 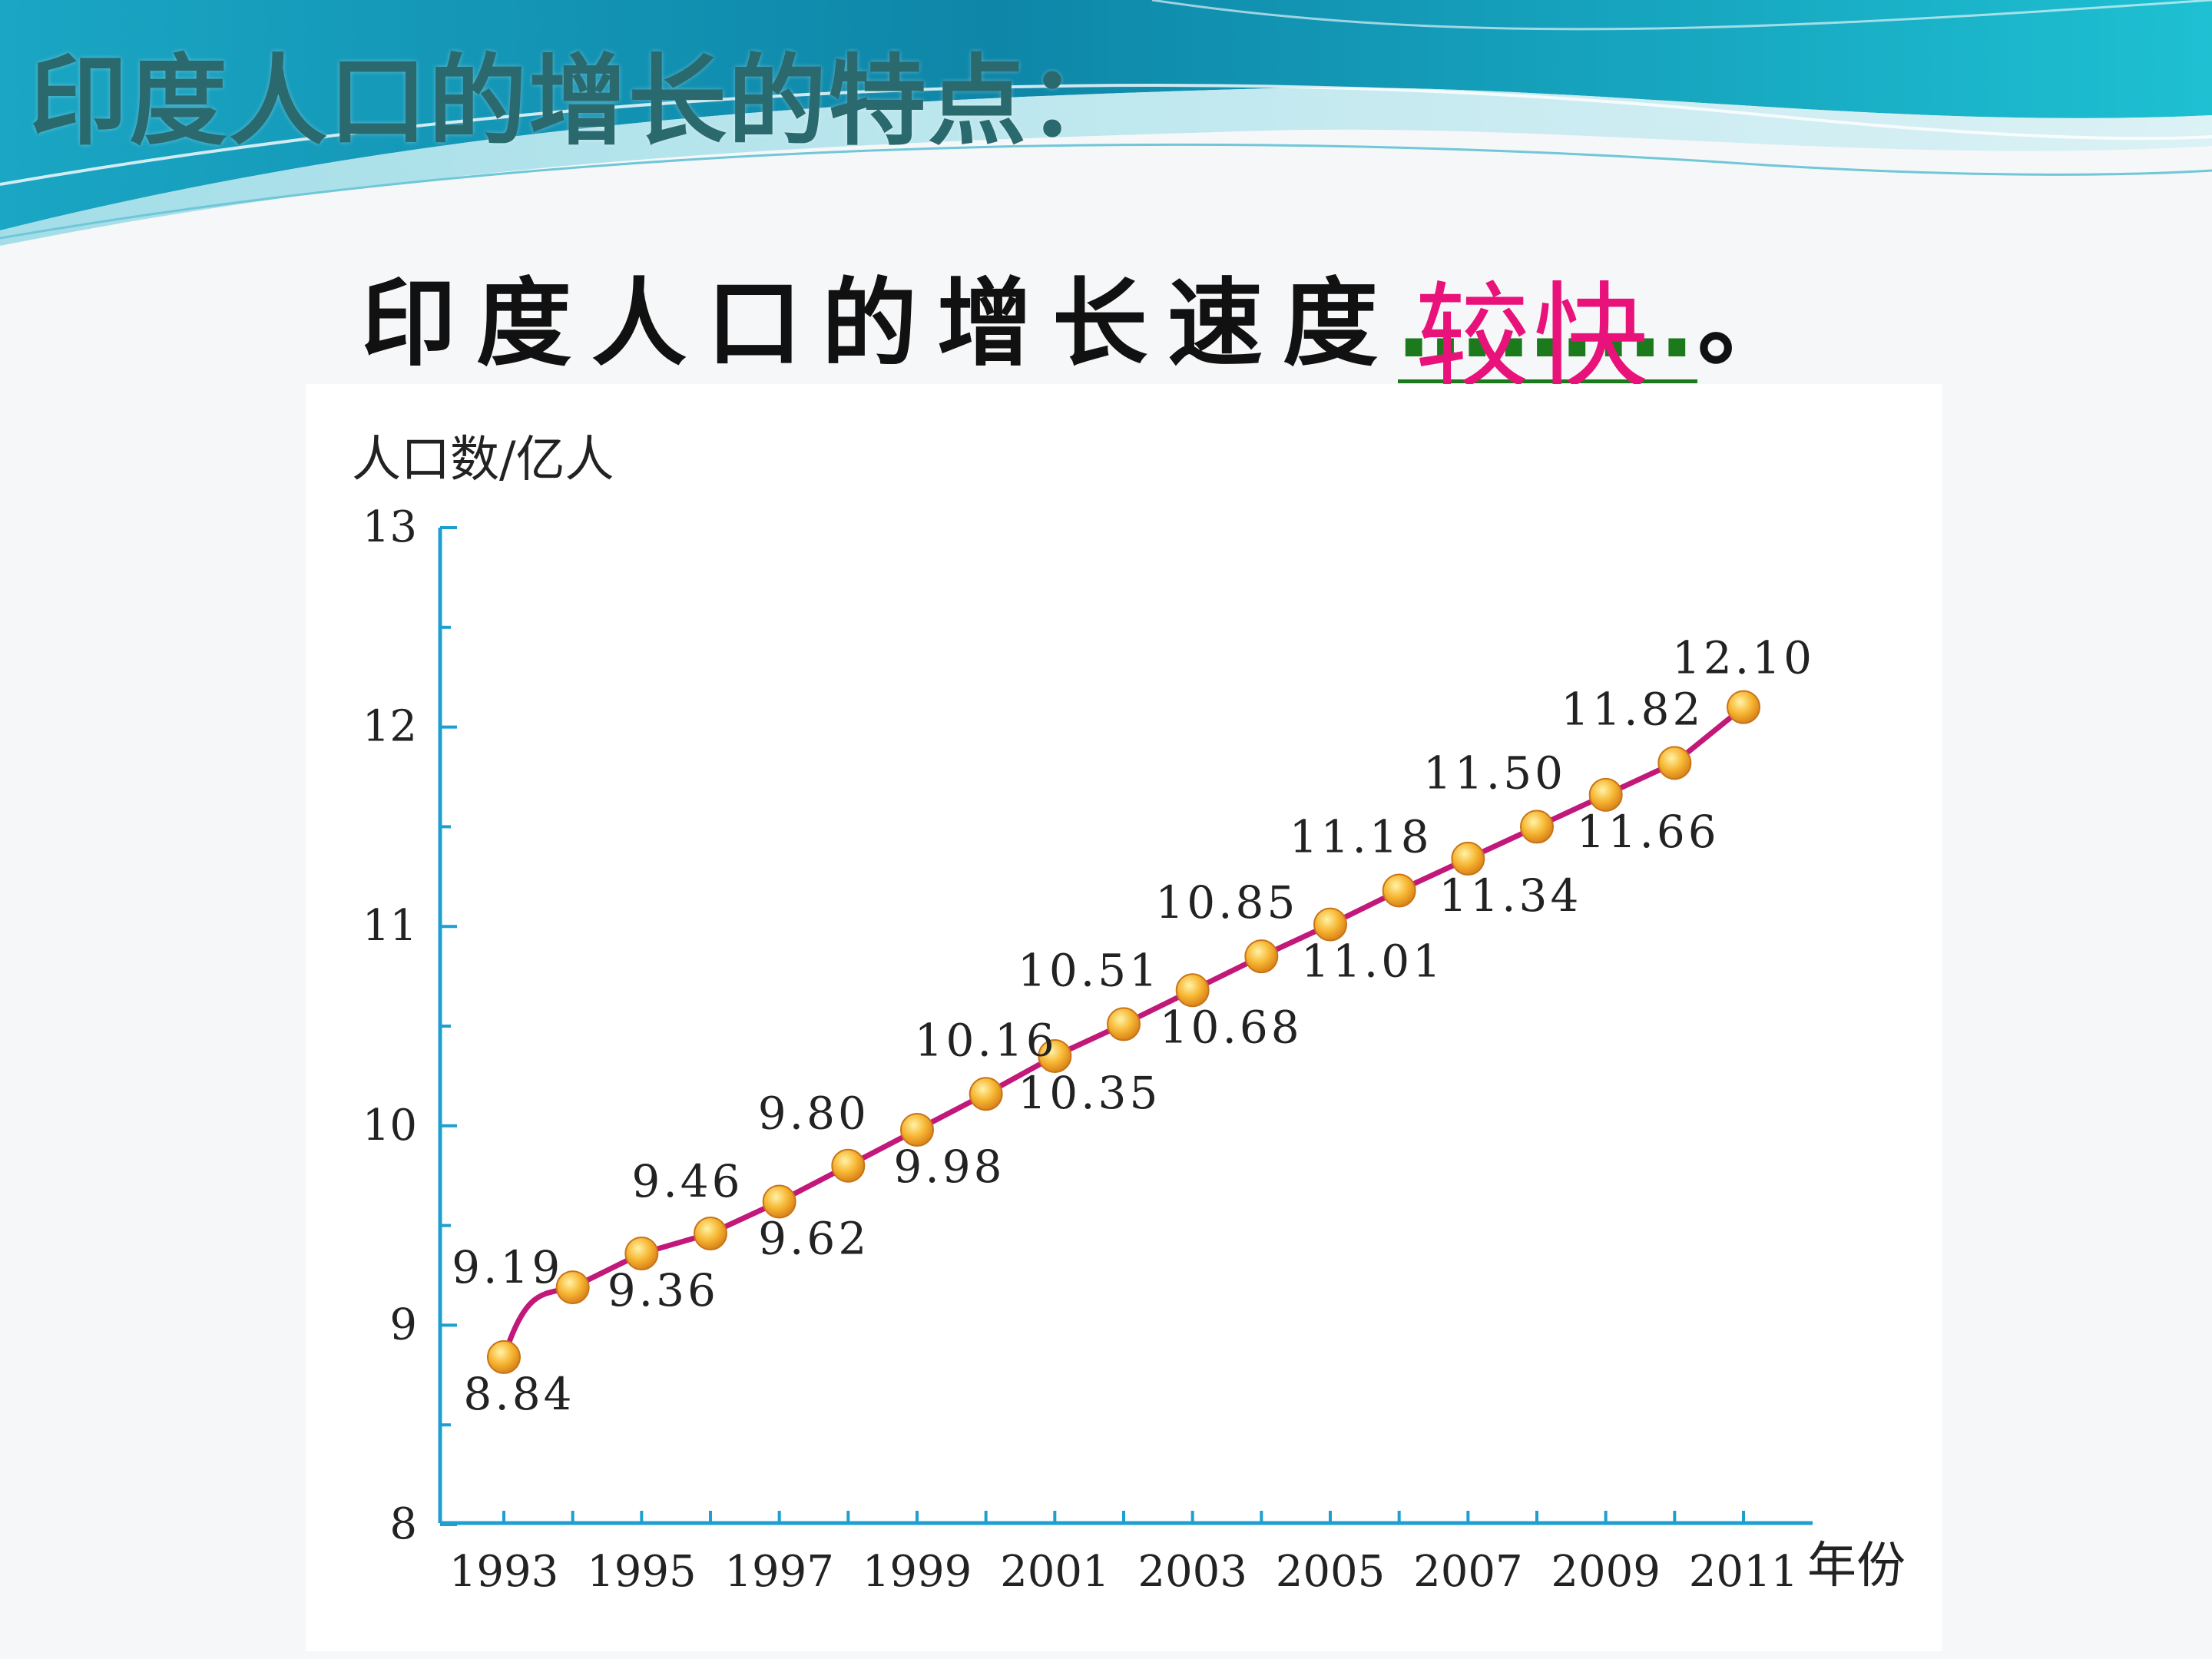 What do you see at coordinates (390, 926) in the screenshot?
I see `y-tick-label: 11` at bounding box center [390, 926].